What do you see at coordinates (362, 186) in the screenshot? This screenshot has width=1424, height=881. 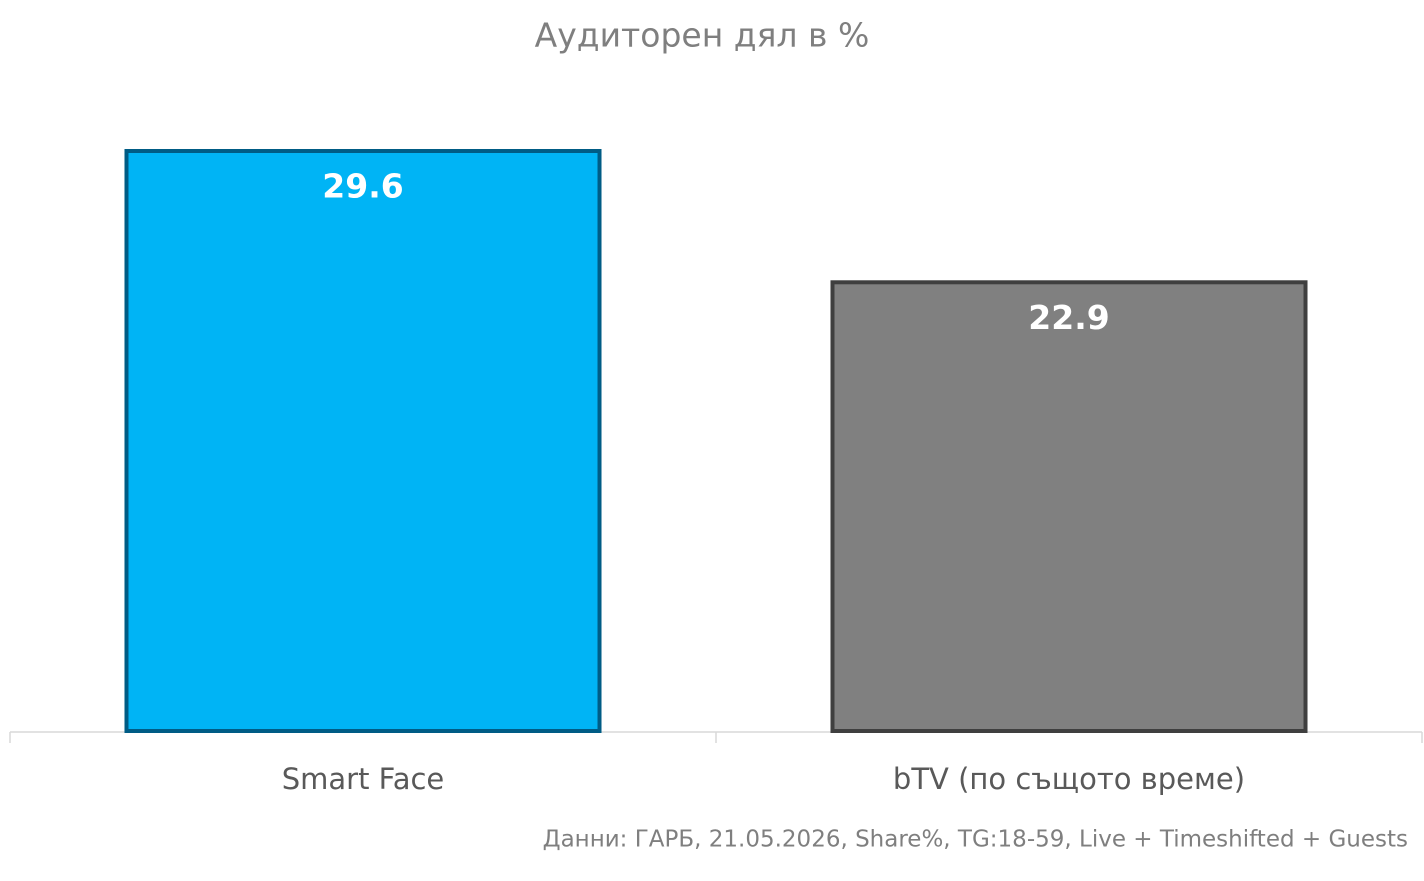 I see `value-label: 29.6` at bounding box center [362, 186].